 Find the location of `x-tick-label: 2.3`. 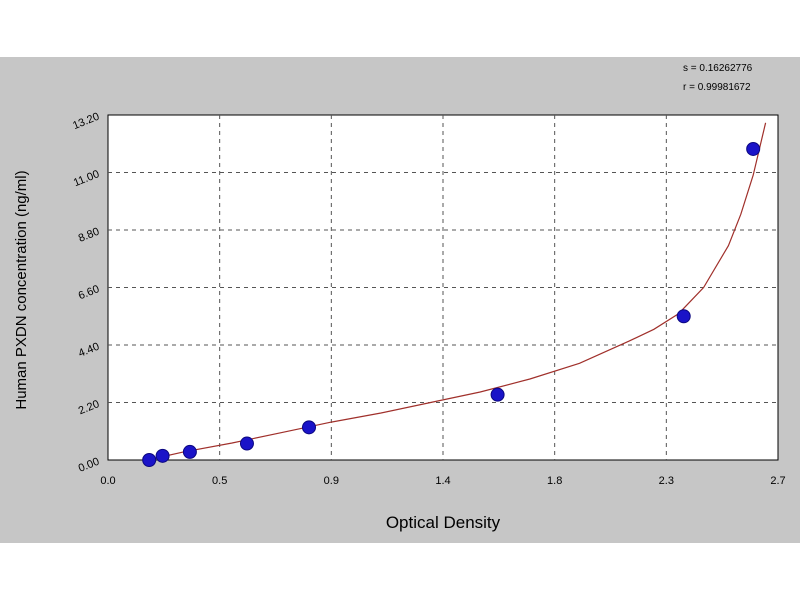

x-tick-label: 2.3 is located at coordinates (666, 481).